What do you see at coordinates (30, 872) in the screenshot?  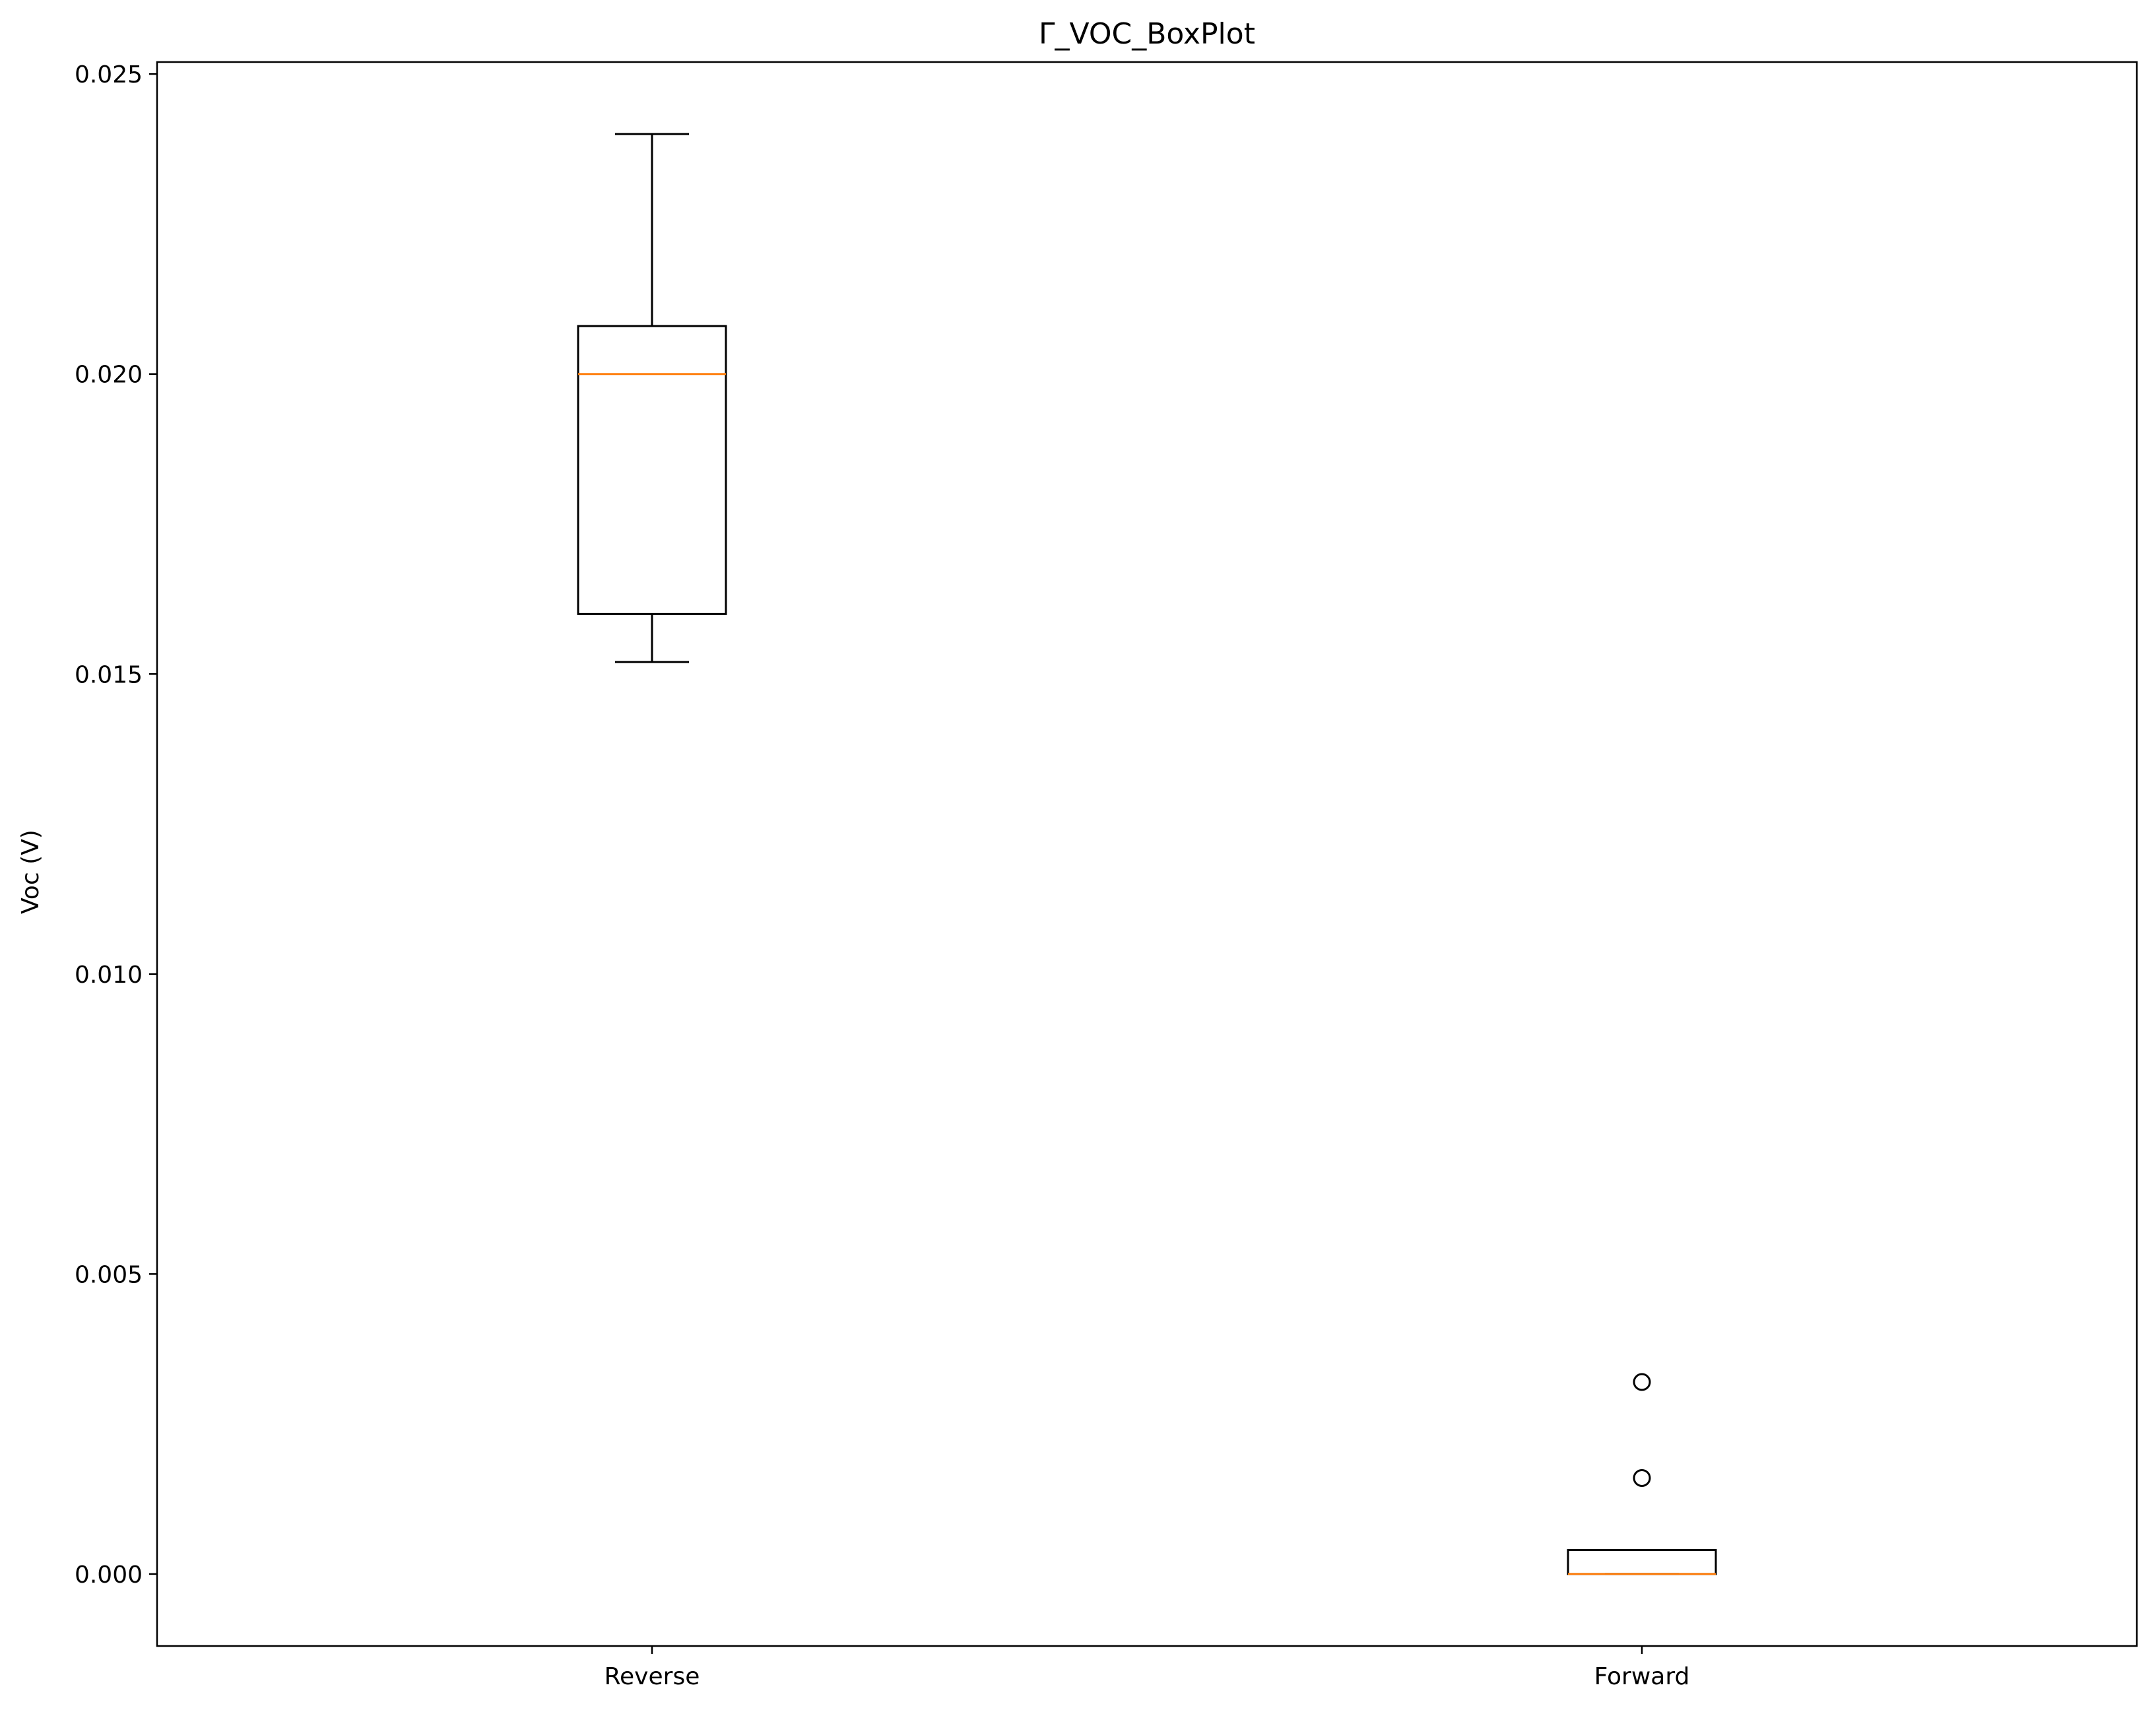 I see `y-axis-label: Voc (V)` at bounding box center [30, 872].